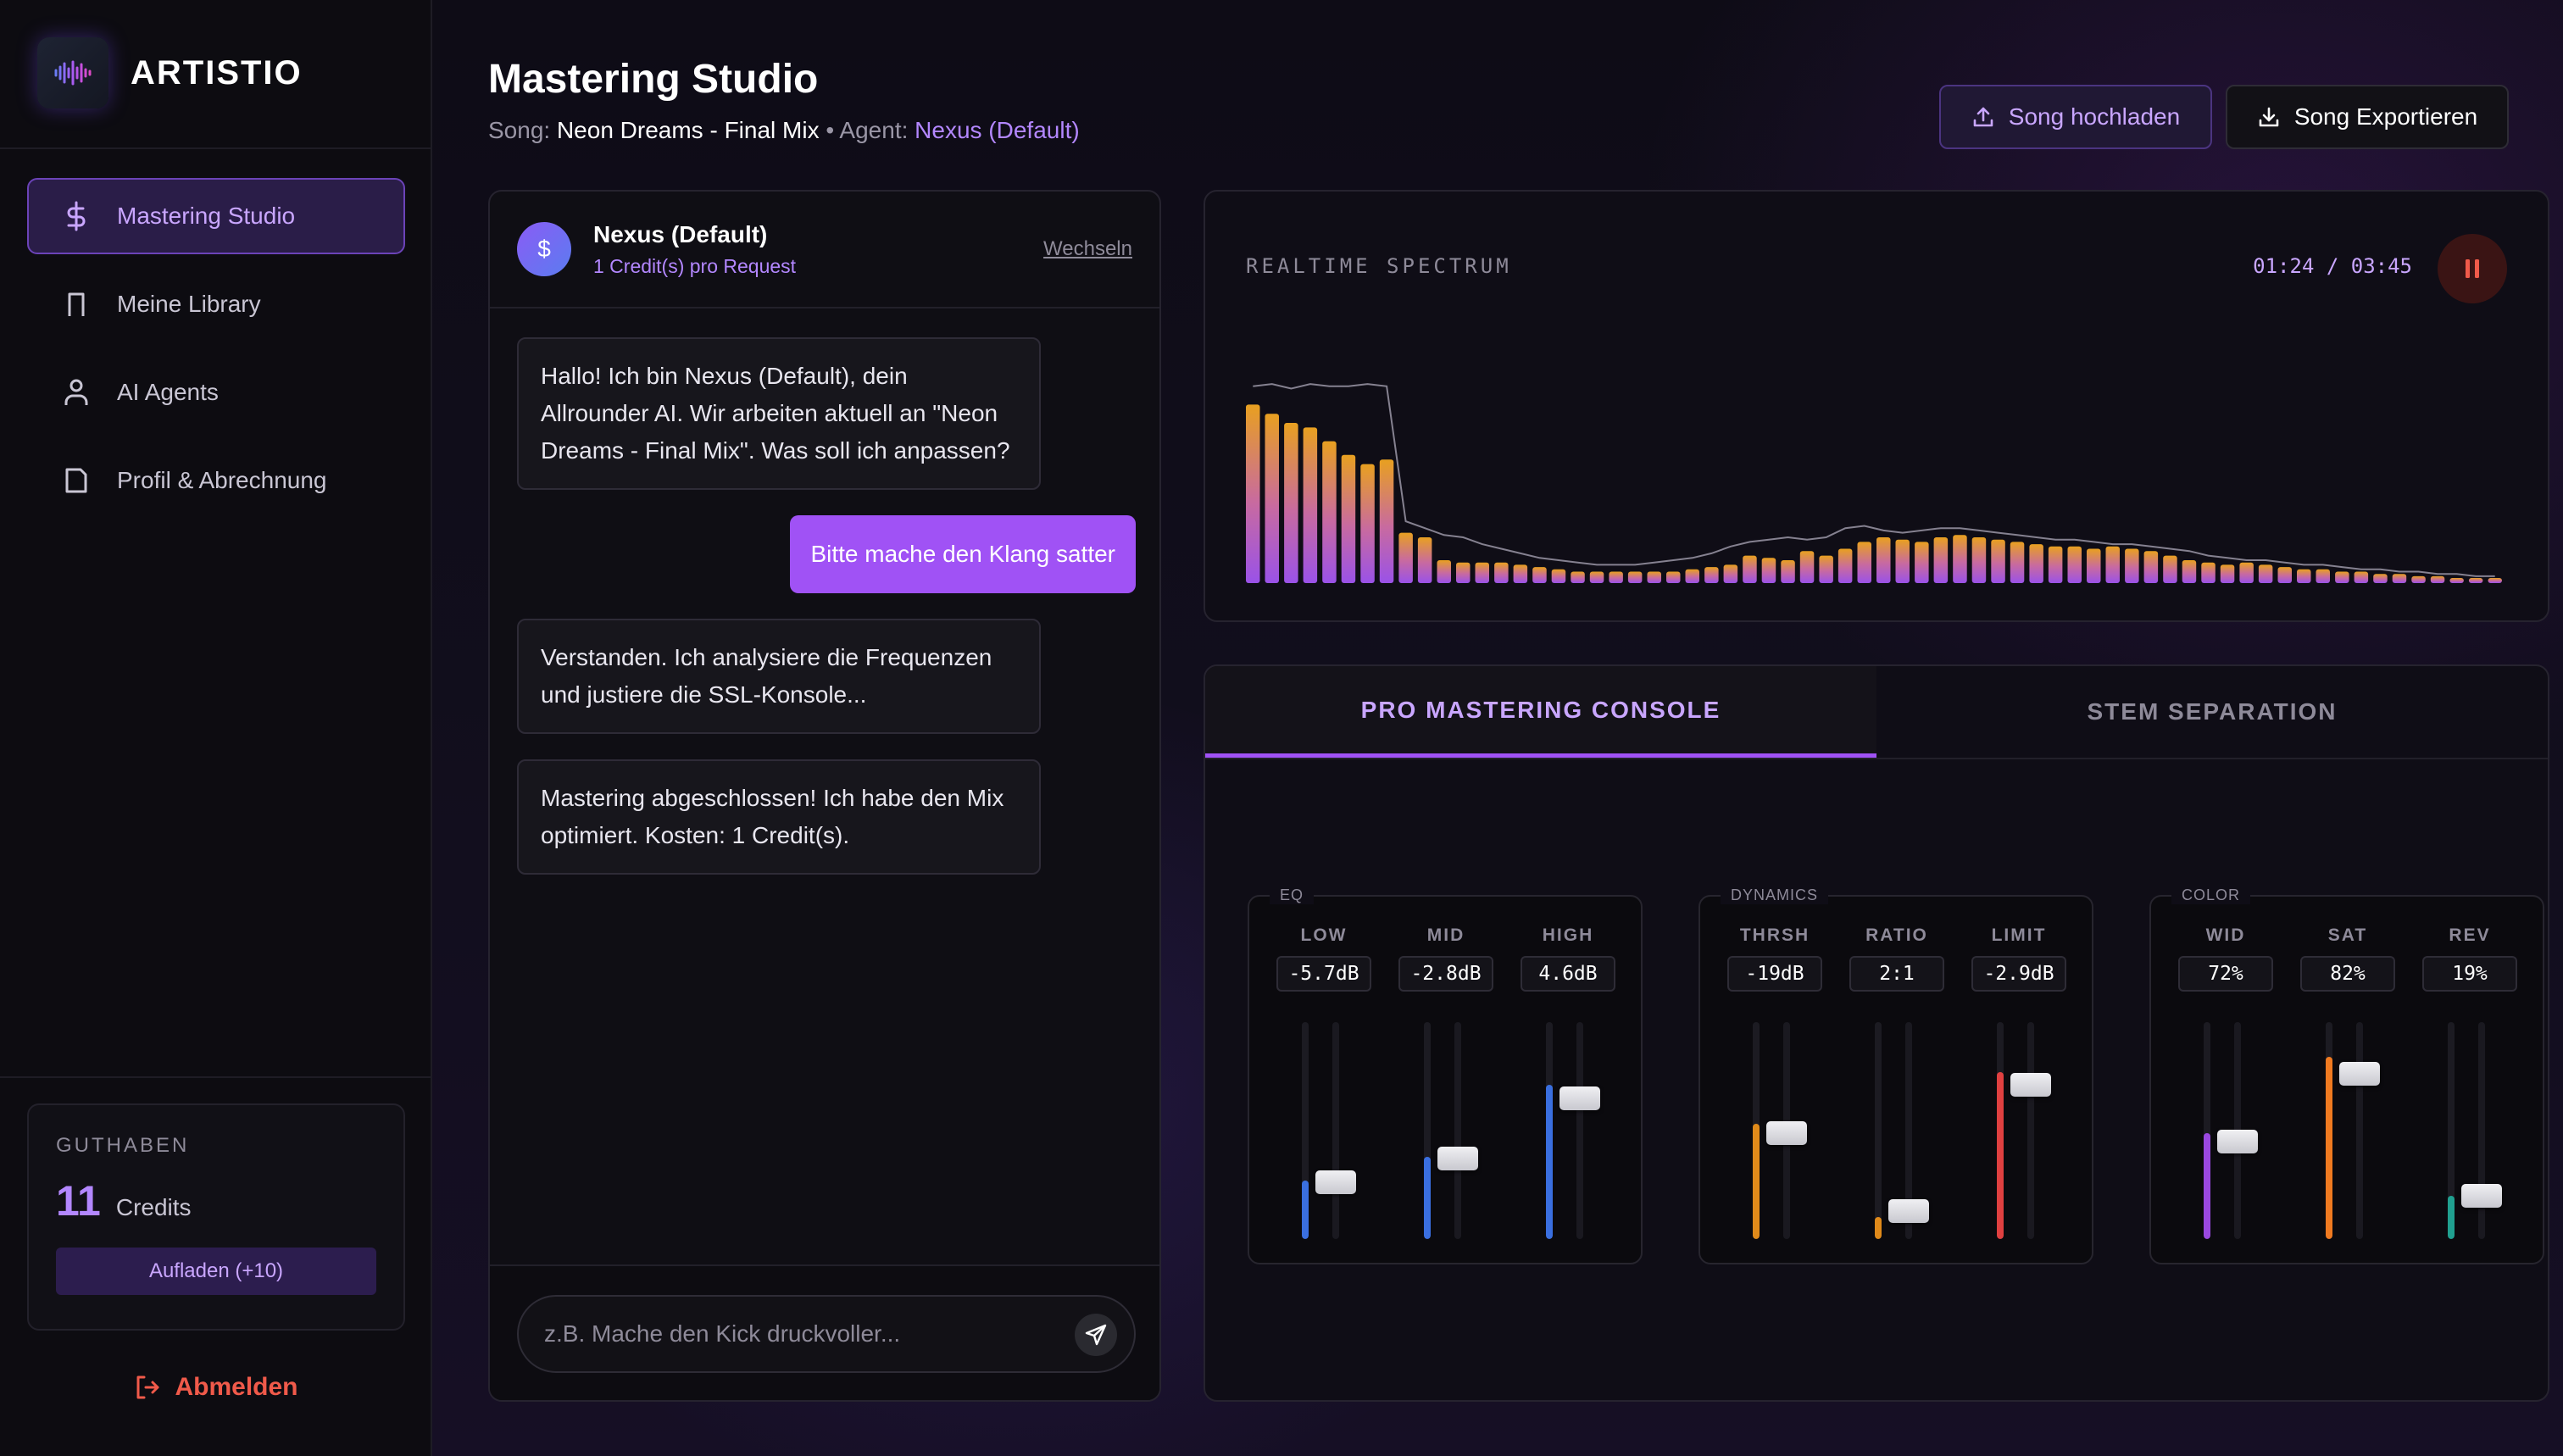  Describe the element at coordinates (170, 73) in the screenshot. I see `brand: ARTISTIO` at that location.